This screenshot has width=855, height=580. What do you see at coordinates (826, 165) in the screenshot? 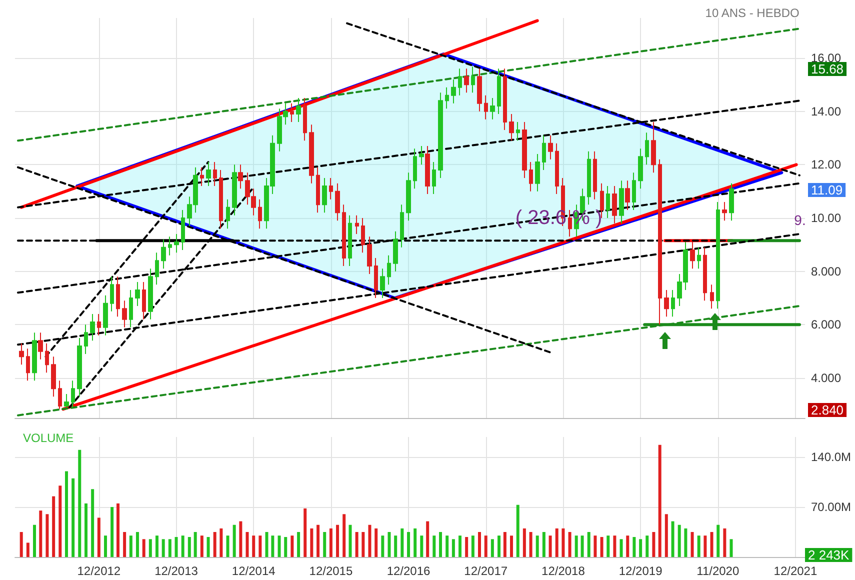
I see `y-tick-label: 12.00` at bounding box center [826, 165].